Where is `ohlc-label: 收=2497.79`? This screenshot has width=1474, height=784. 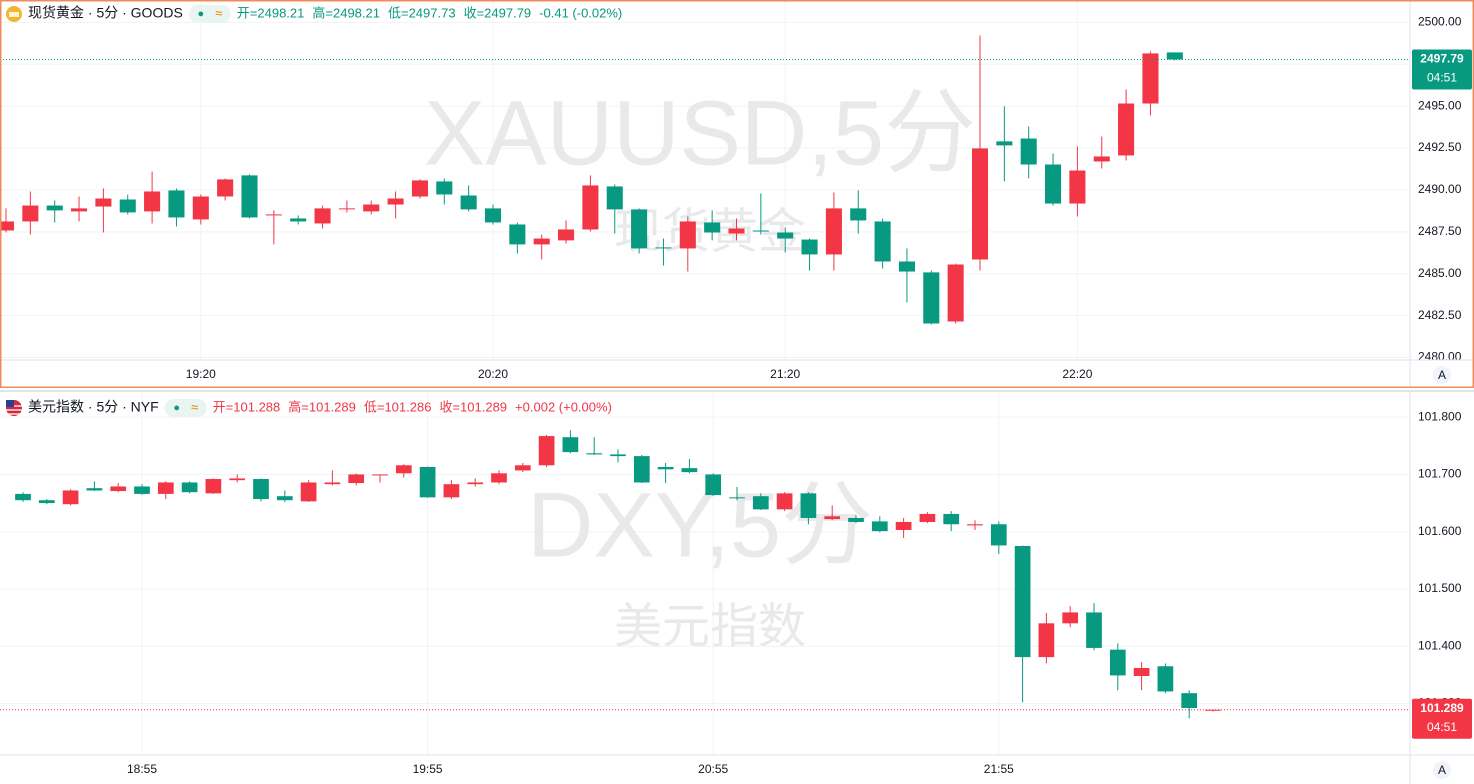
ohlc-label: 收=2497.79 is located at coordinates (498, 12).